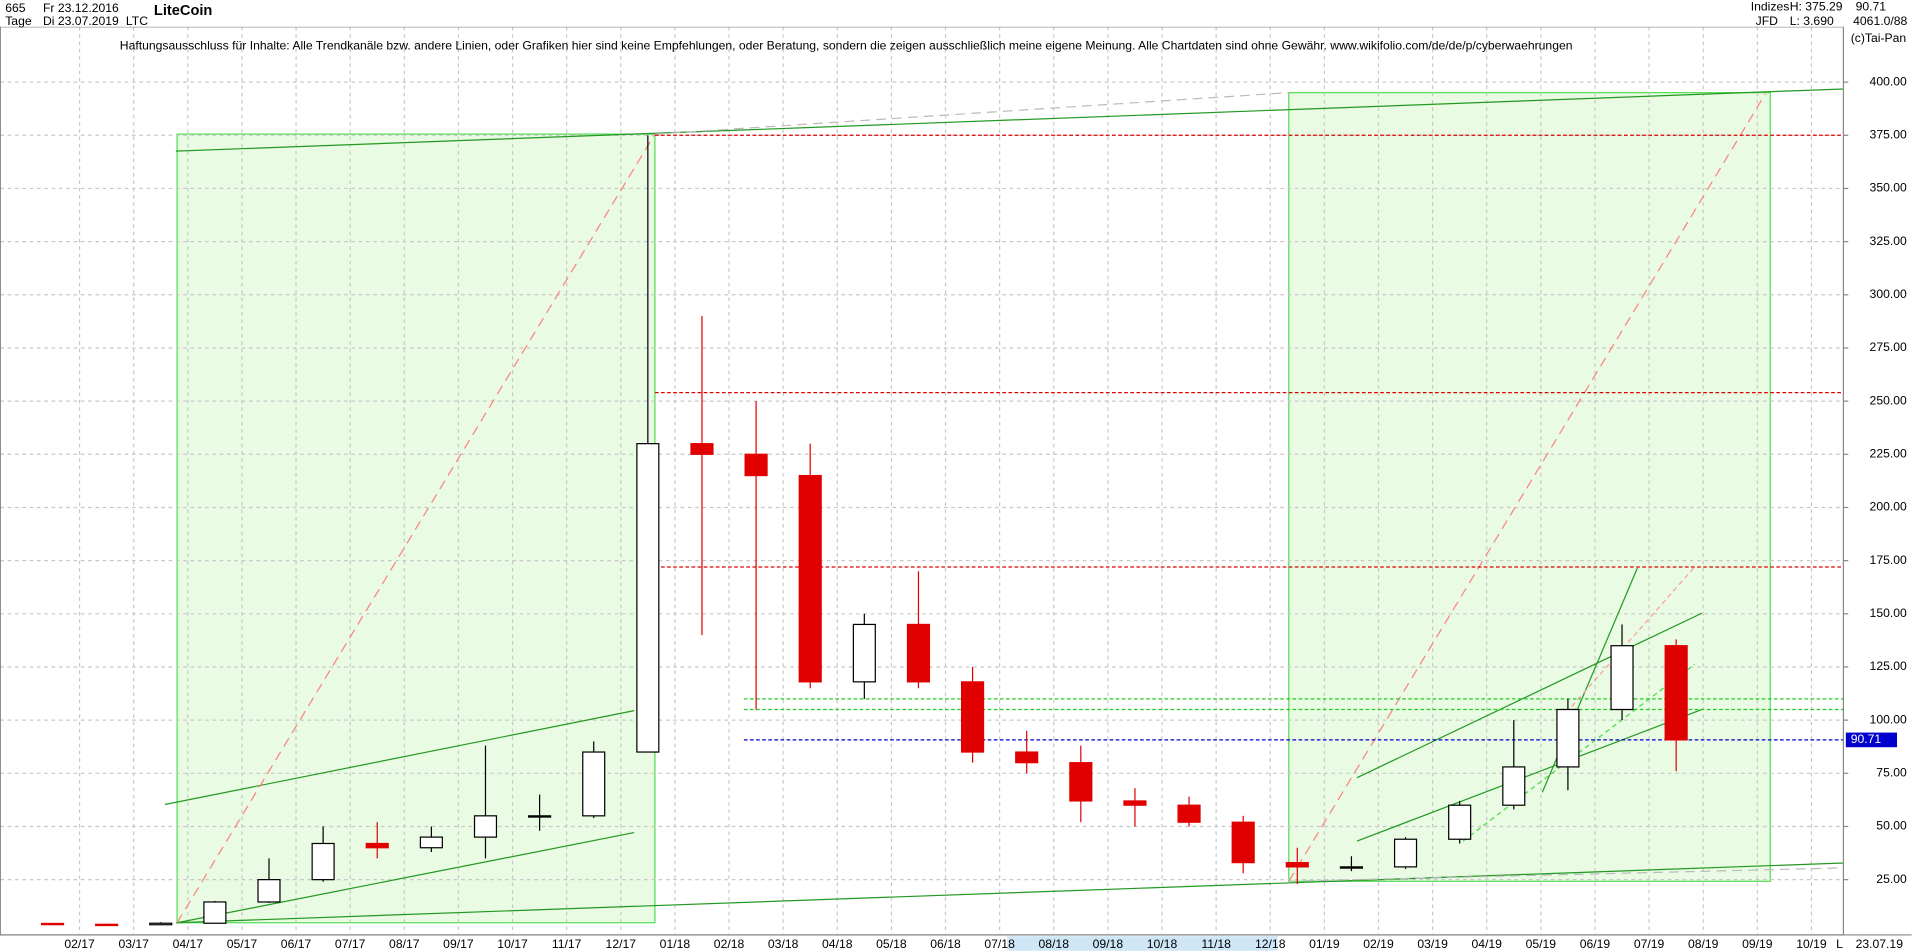 The height and width of the screenshot is (952, 1912). I want to click on x-tick-label: 11/17, so click(567, 944).